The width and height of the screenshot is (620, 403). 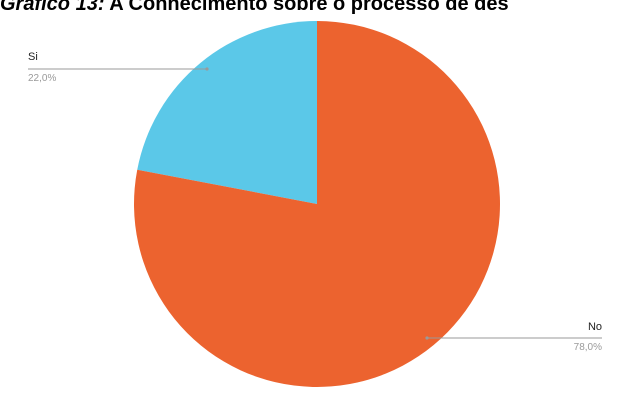 I want to click on callout-dot-si, so click(x=207, y=69).